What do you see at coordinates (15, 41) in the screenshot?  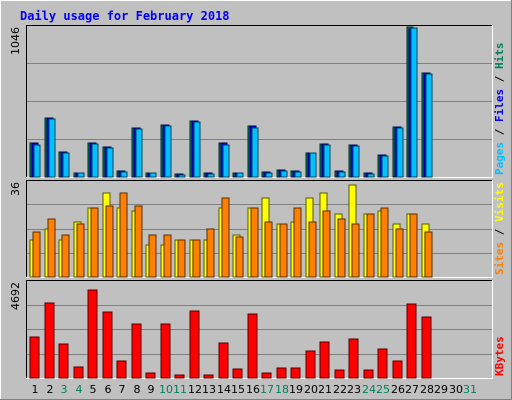 I see `y-max-label-top: 1046` at bounding box center [15, 41].